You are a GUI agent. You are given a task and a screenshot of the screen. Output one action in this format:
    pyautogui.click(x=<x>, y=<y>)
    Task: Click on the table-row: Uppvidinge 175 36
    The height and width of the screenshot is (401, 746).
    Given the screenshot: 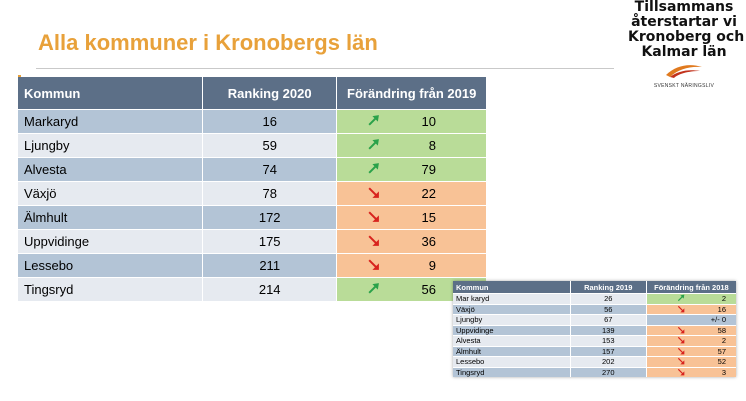 What is the action you would take?
    pyautogui.click(x=252, y=241)
    